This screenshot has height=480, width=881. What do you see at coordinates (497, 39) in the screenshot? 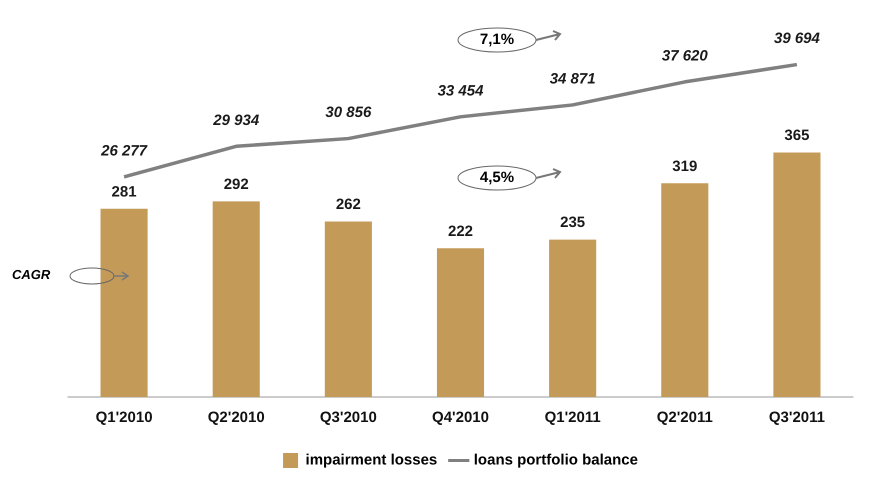
I see `text: 7,1%` at bounding box center [497, 39].